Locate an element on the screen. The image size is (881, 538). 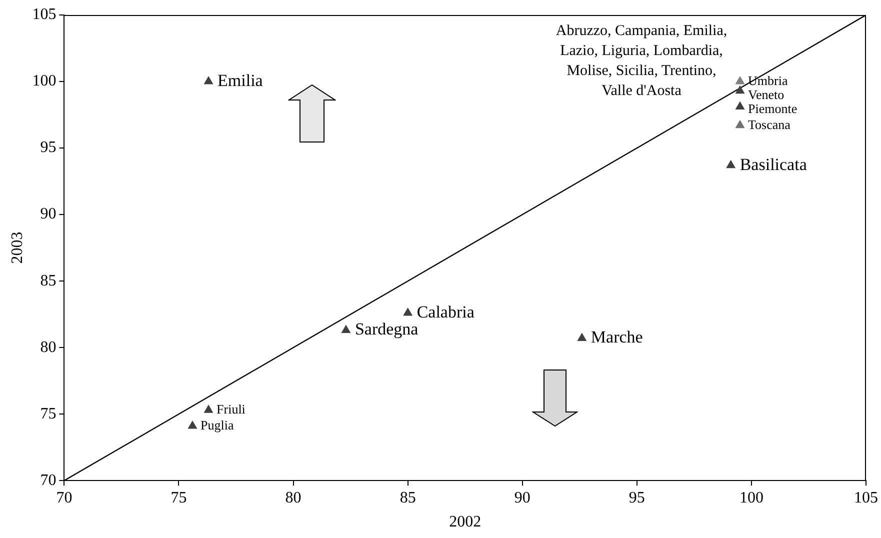
series-label: Toscana is located at coordinates (769, 124).